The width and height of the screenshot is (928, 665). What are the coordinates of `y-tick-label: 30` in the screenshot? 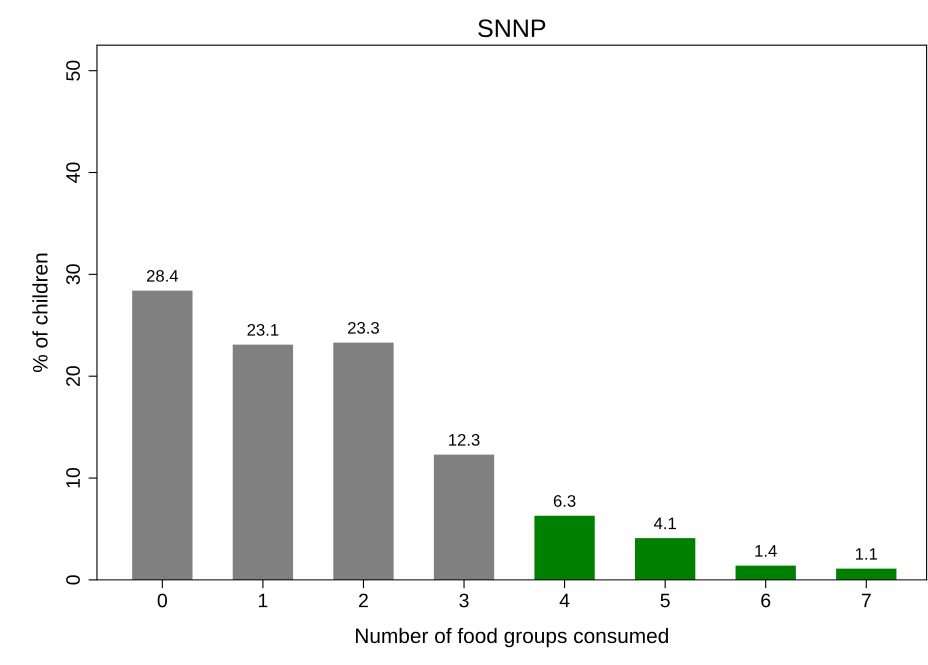 It's located at (73, 274).